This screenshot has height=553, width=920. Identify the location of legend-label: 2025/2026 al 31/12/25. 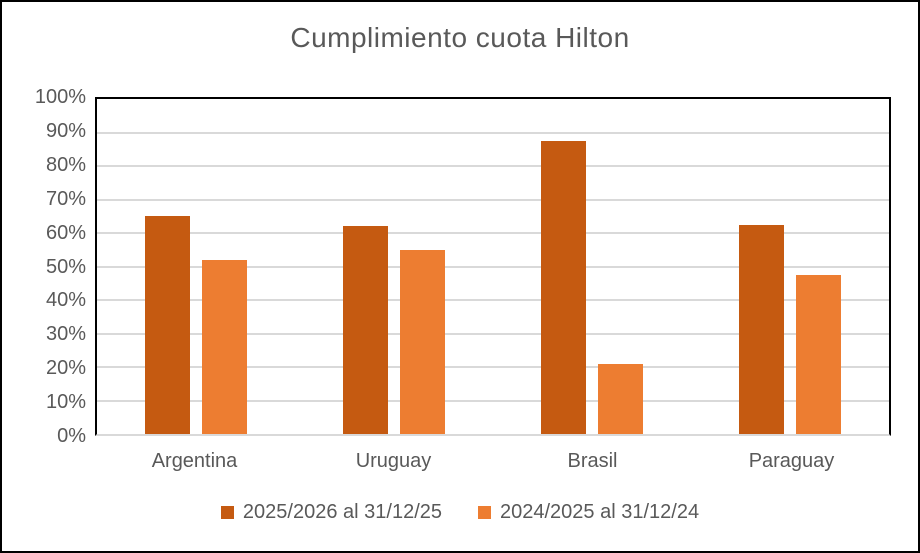
(342, 512).